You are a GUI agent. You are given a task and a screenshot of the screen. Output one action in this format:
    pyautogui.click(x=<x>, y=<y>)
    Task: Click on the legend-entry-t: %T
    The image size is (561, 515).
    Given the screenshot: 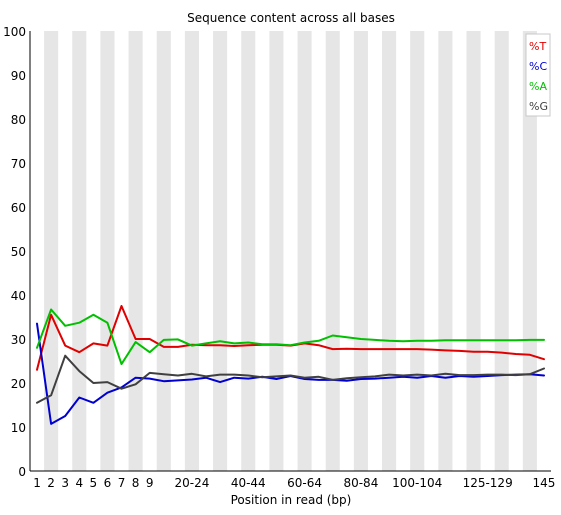 What is the action you would take?
    pyautogui.click(x=537, y=46)
    